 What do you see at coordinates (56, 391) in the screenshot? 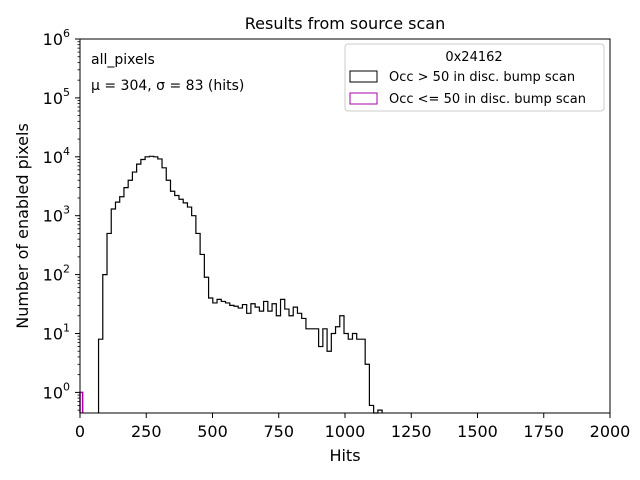
I see `y-tick-label: 10⁰` at bounding box center [56, 391].